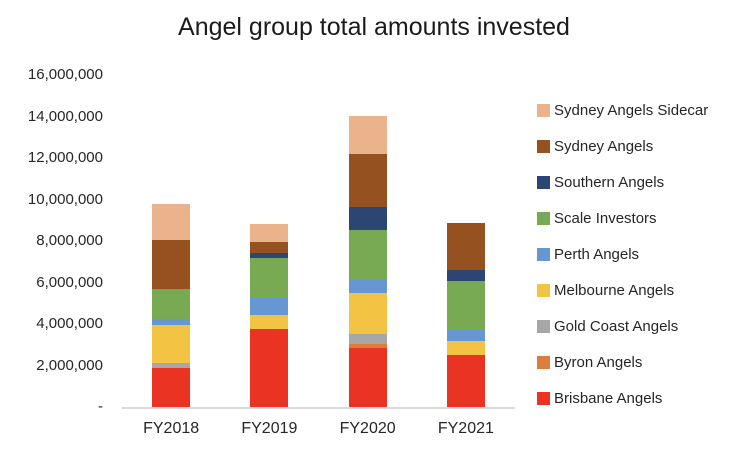 This screenshot has height=450, width=748. What do you see at coordinates (65, 116) in the screenshot?
I see `y-axis-tick-label: 14,000,000` at bounding box center [65, 116].